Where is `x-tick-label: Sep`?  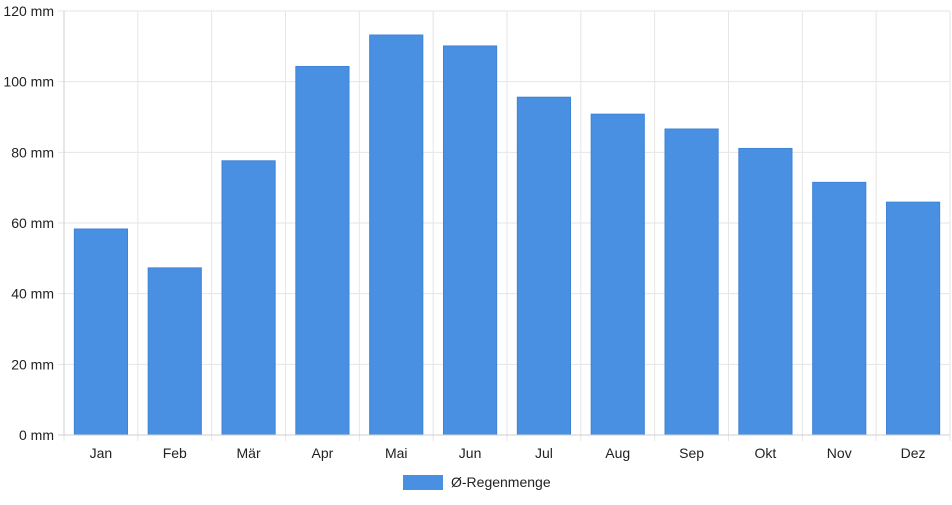 x-tick-label: Sep is located at coordinates (691, 453).